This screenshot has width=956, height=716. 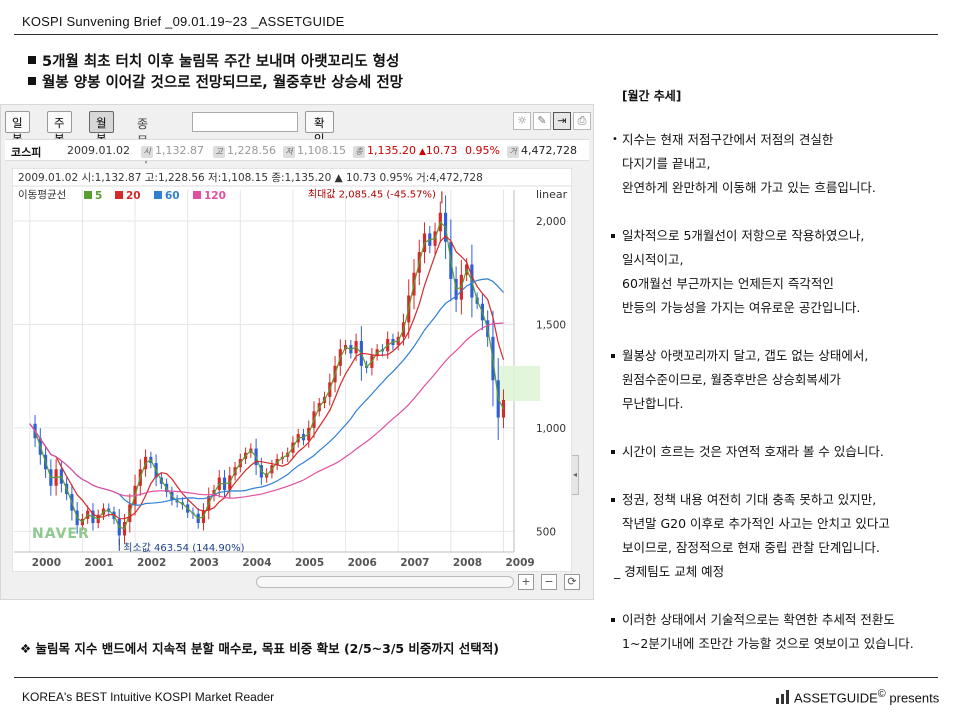 I want to click on low-value: 저 1,108.15, so click(x=314, y=151).